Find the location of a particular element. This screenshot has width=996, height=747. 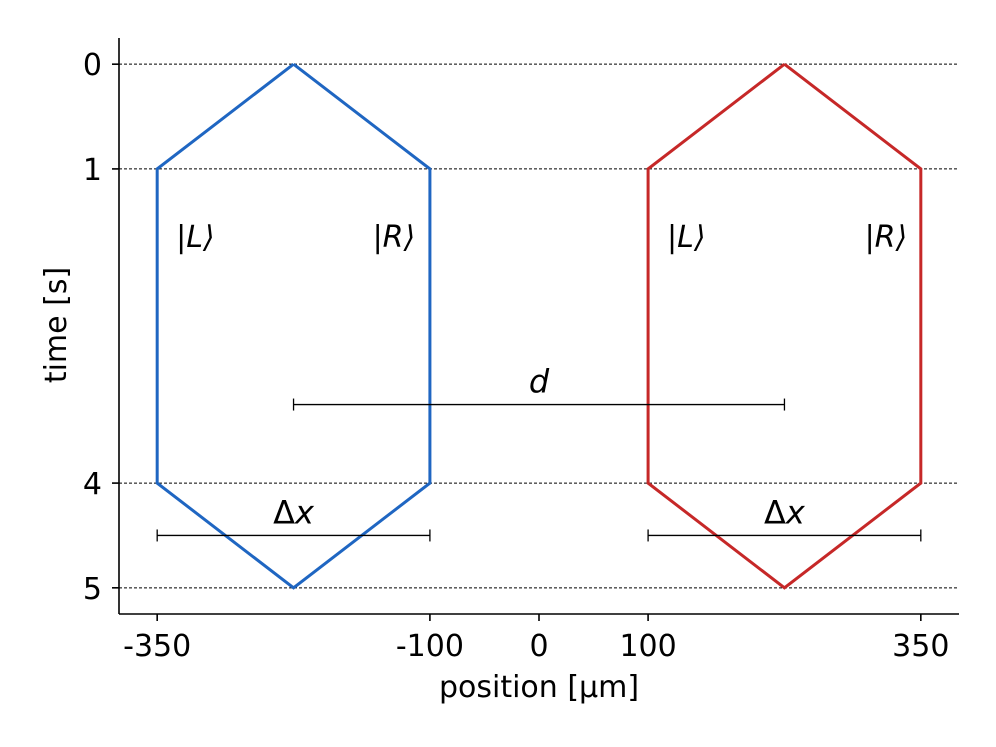

bracket-3: Δx is located at coordinates (784, 517).